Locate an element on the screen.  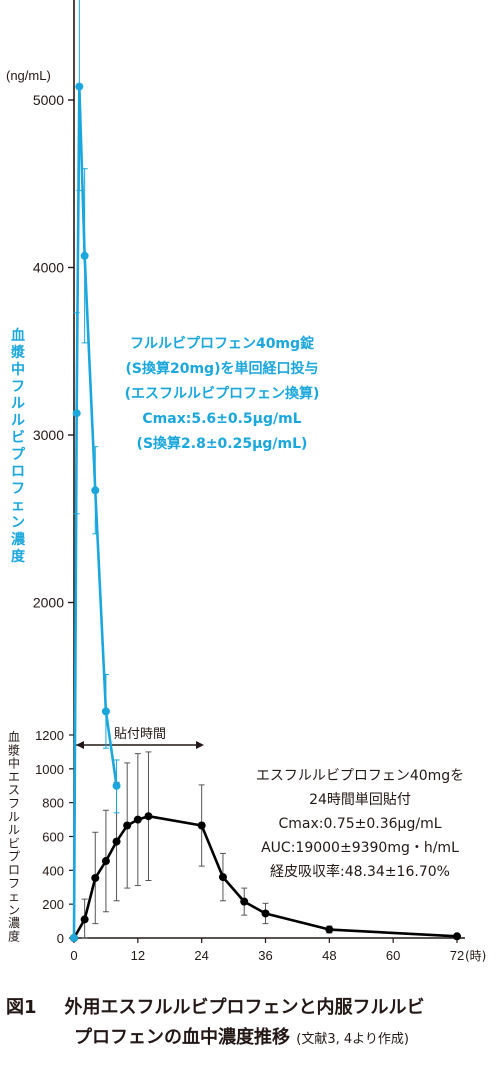
application-label: 貼付時間 is located at coordinates (140, 734).